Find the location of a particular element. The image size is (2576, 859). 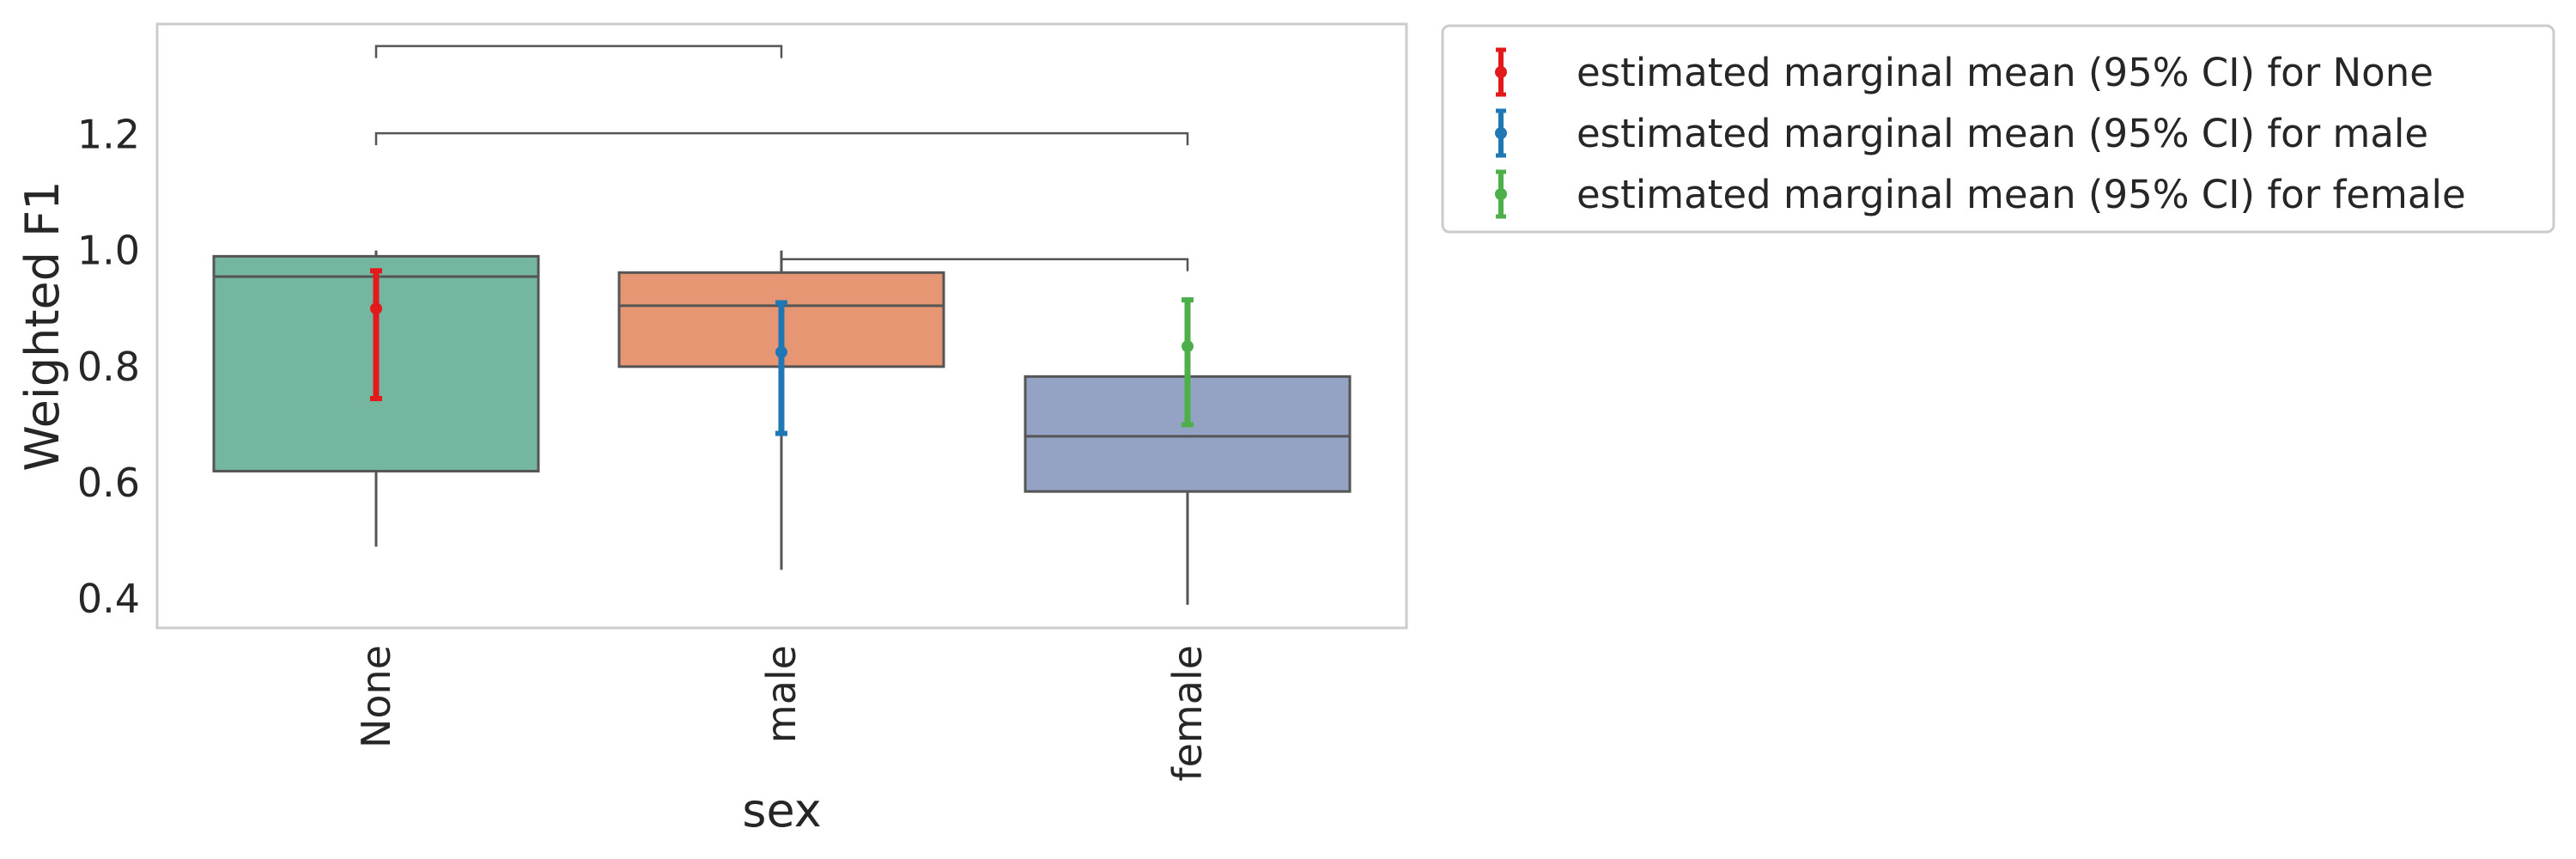

x-tick-label: None is located at coordinates (376, 697).